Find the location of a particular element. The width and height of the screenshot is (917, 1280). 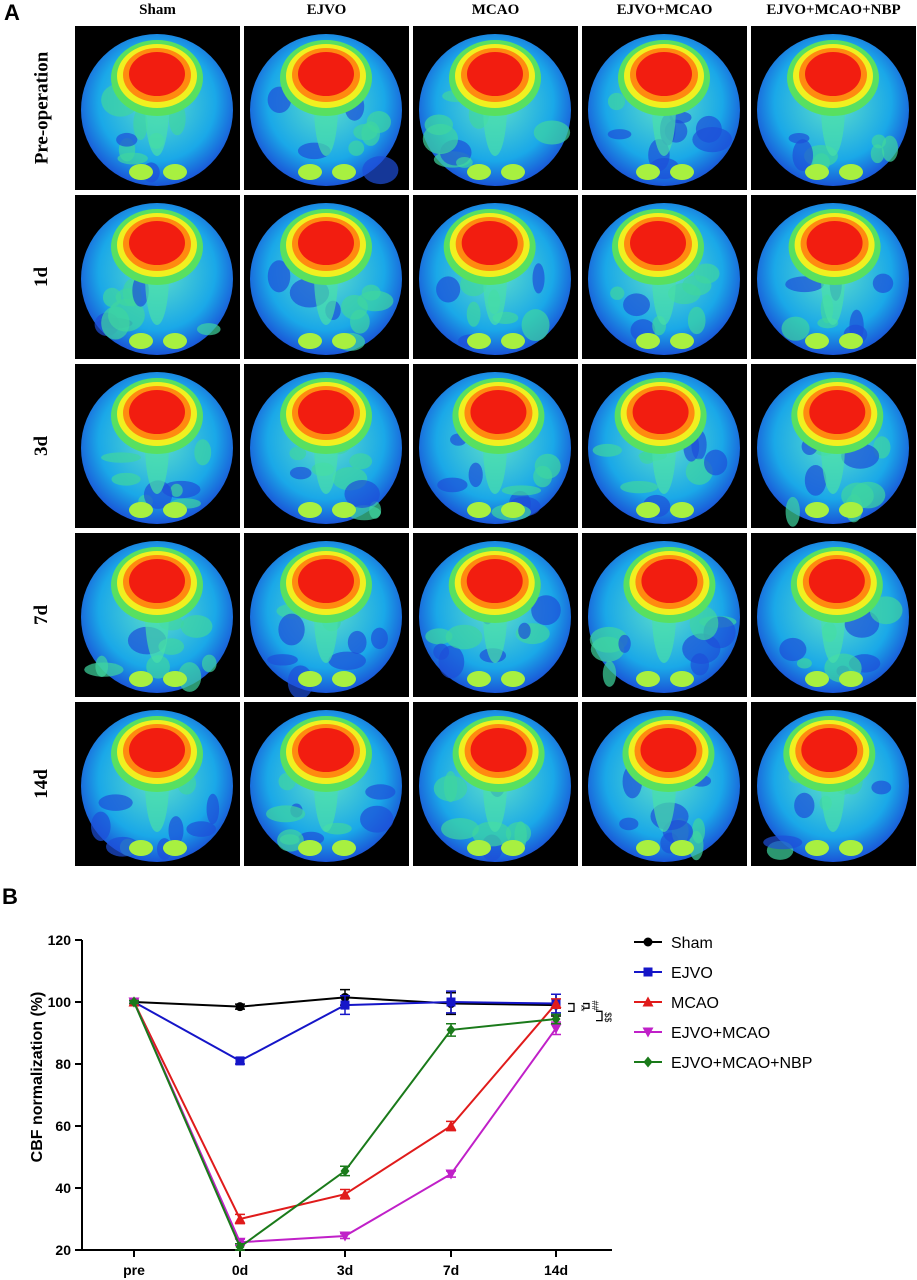

series-ejvo is located at coordinates (345, 1028).